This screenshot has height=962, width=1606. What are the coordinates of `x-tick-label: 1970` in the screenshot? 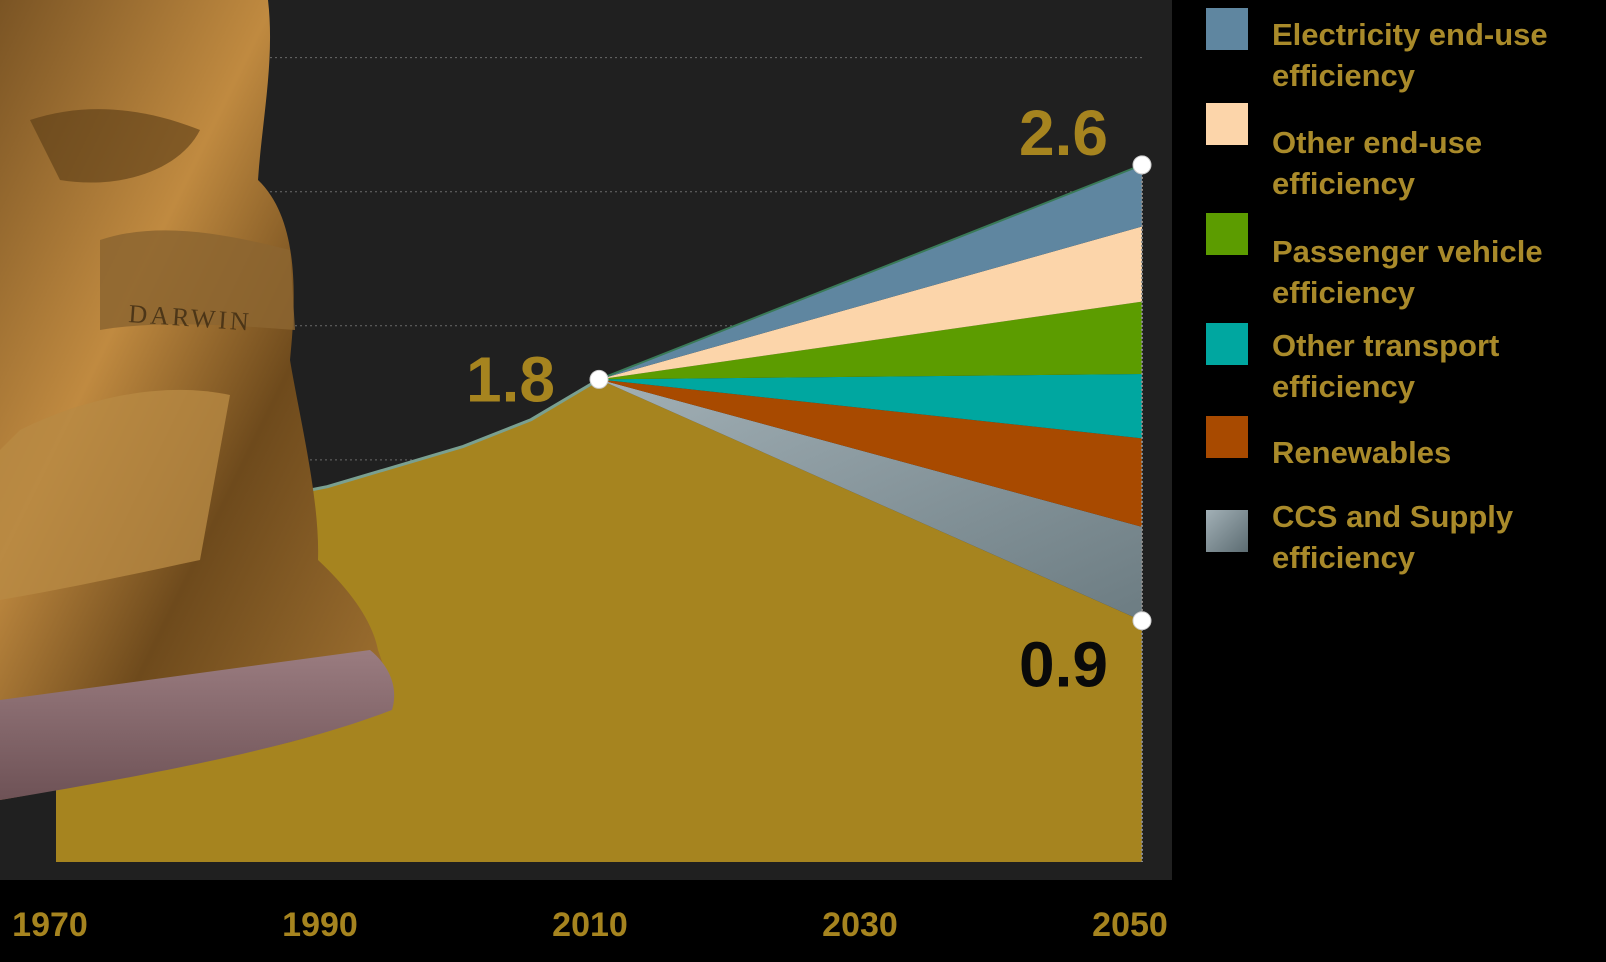 It's located at (50, 925).